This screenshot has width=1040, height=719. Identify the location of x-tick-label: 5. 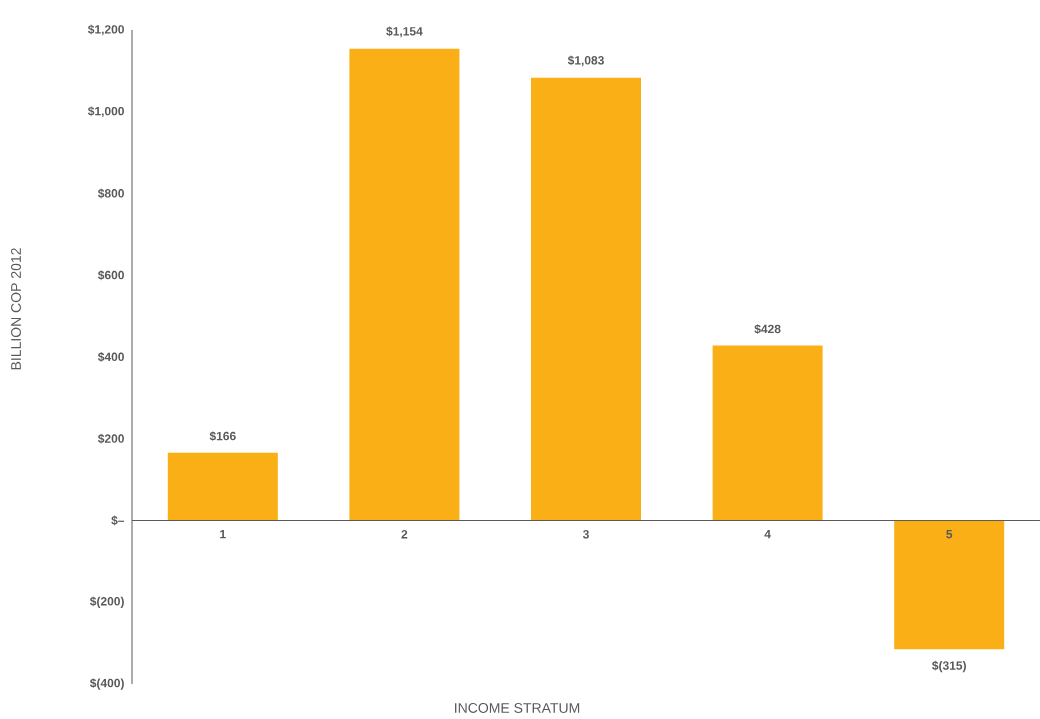
(949, 534).